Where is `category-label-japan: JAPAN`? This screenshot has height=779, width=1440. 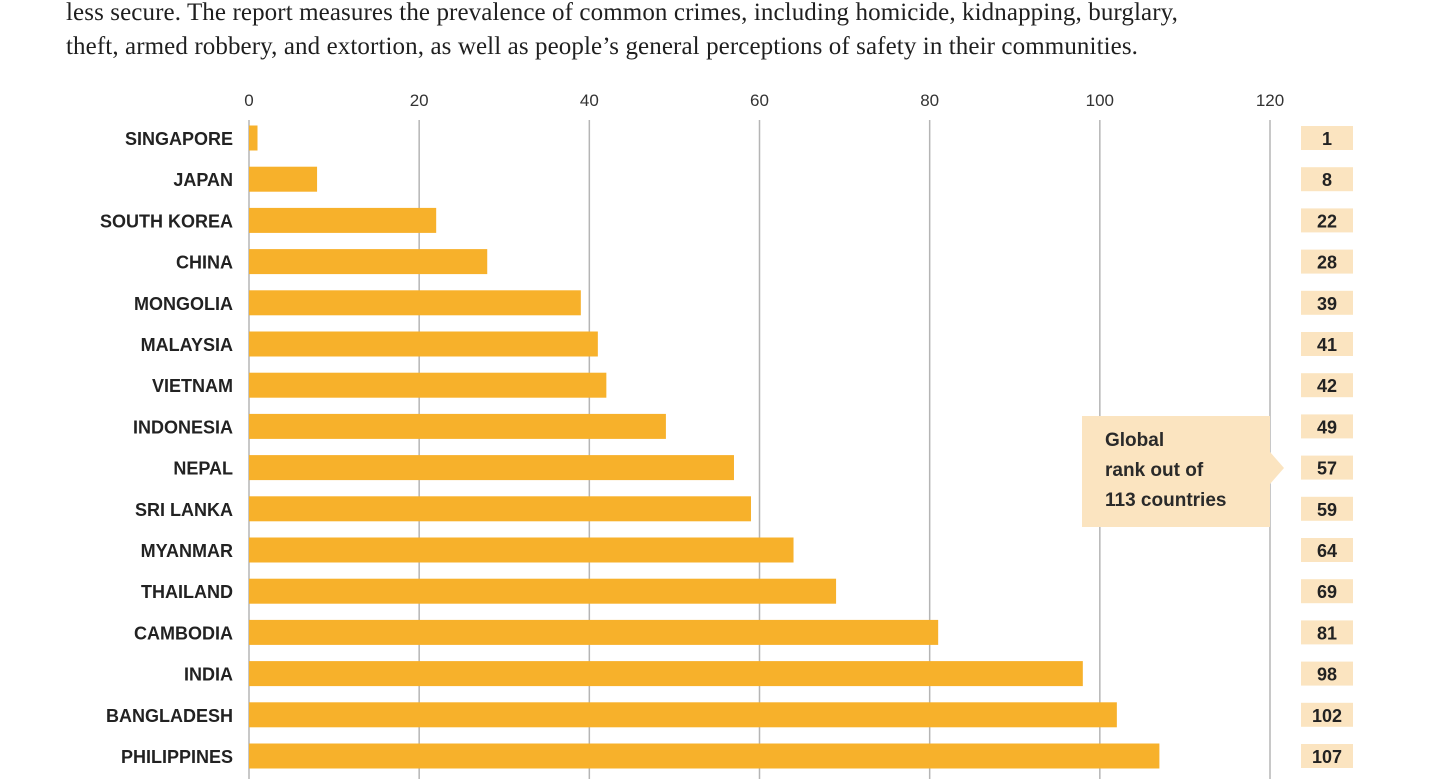
category-label-japan: JAPAN is located at coordinates (203, 180).